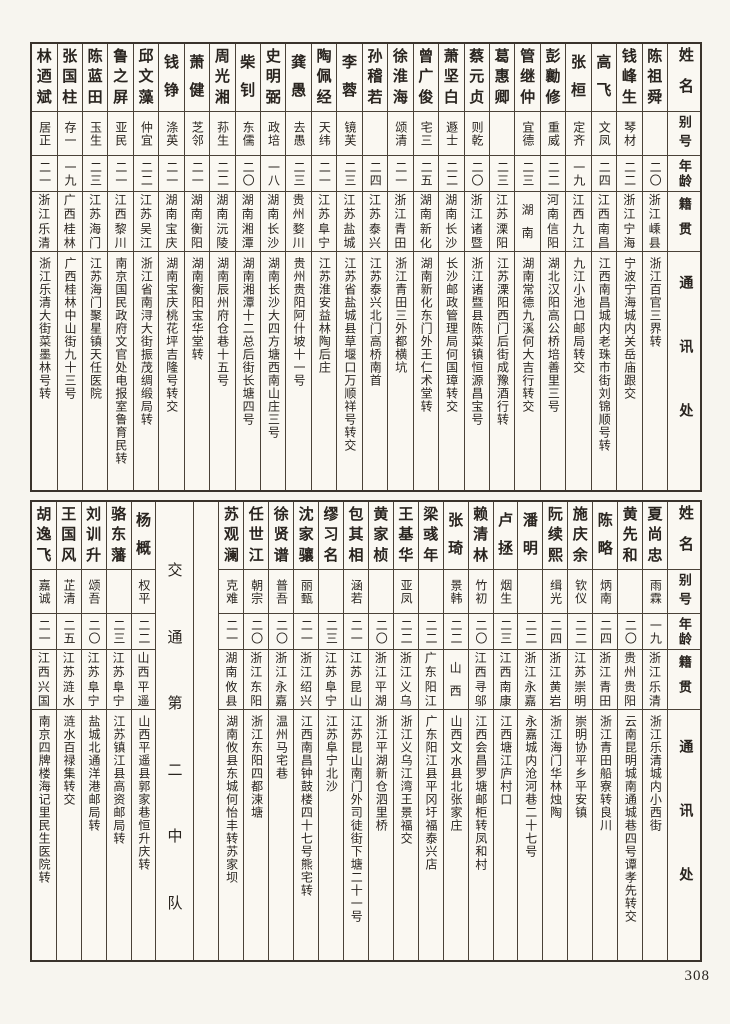  I want to click on name-cell: 管继仲, so click(527, 78).